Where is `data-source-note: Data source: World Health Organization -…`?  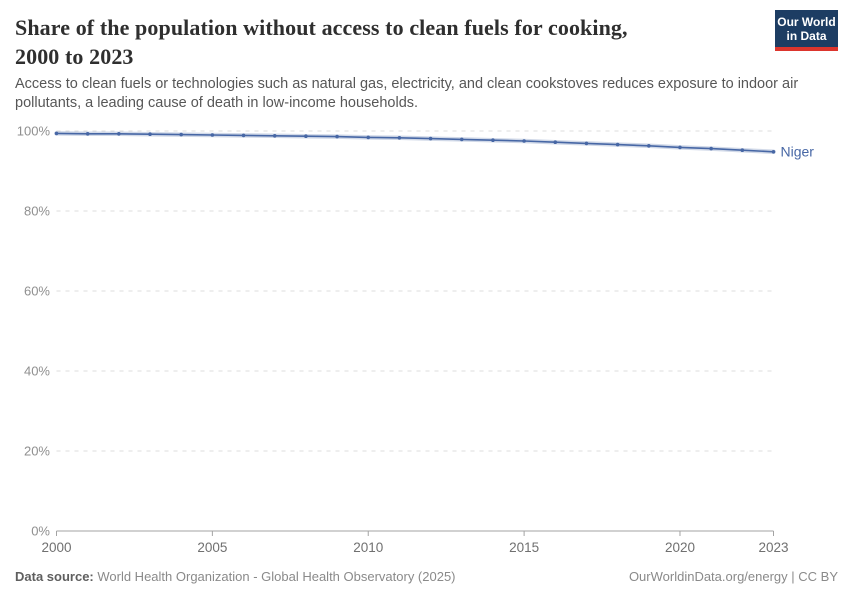
data-source-note: Data source: World Health Organization -… is located at coordinates (235, 576).